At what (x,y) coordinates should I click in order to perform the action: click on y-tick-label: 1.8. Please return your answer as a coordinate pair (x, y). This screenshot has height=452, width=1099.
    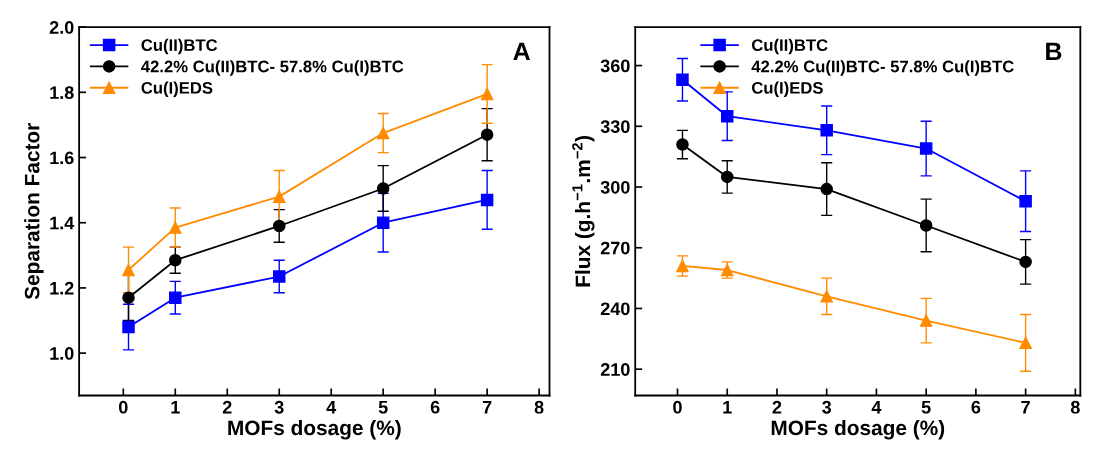
    Looking at the image, I should click on (62, 93).